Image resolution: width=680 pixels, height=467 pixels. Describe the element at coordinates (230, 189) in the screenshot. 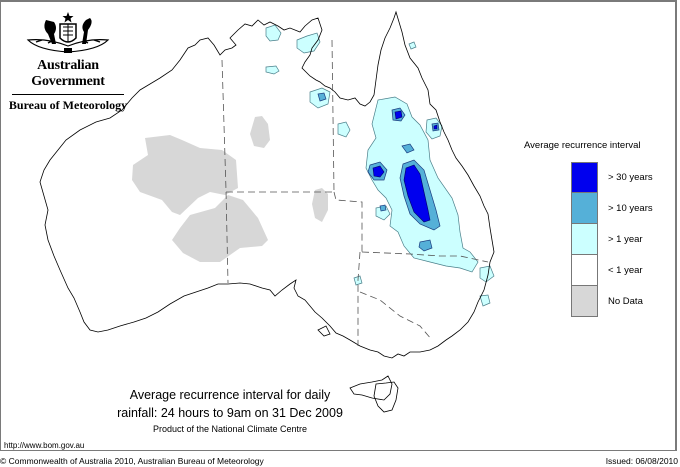

I see `no-data-regions` at that location.